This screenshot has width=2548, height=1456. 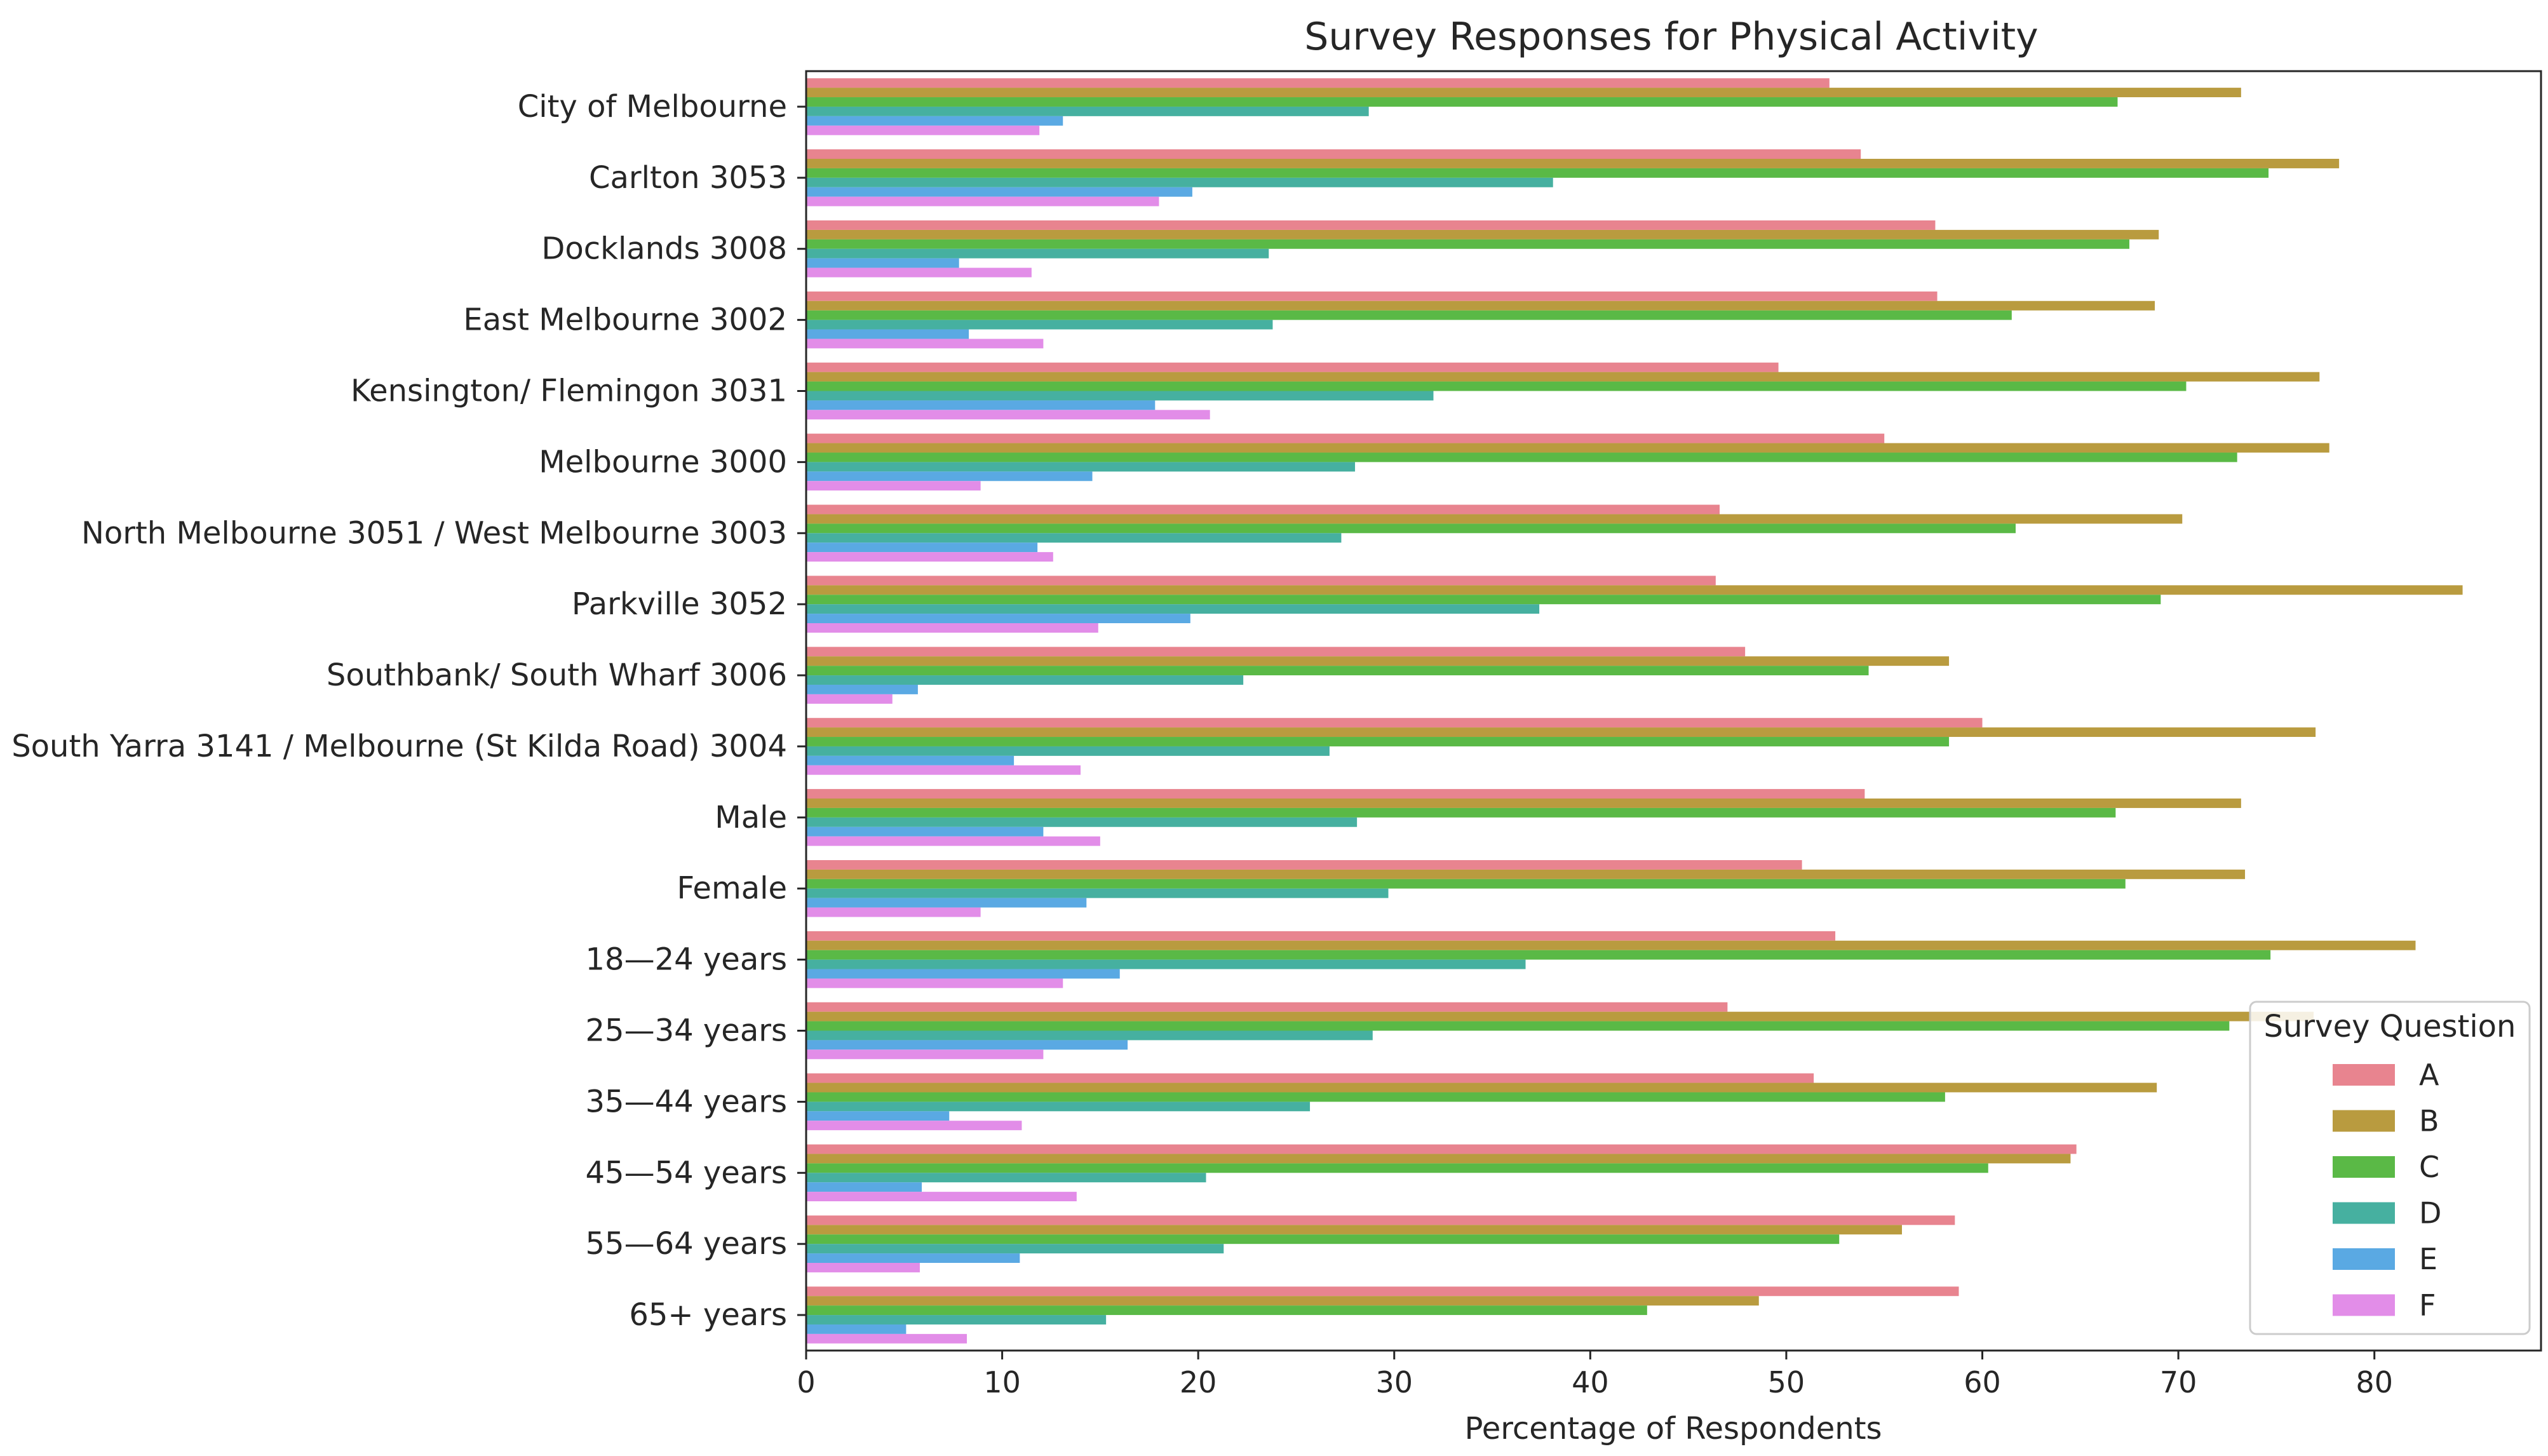 I want to click on category-label: City of Melbourne, so click(x=652, y=107).